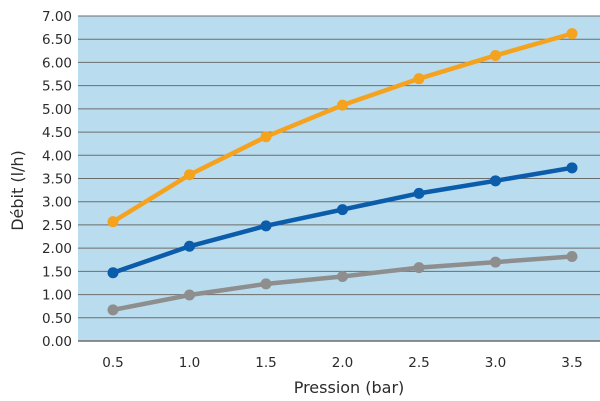 This screenshot has height=401, width=600. What do you see at coordinates (57, 342) in the screenshot?
I see `y-tick-label: 0.00` at bounding box center [57, 342].